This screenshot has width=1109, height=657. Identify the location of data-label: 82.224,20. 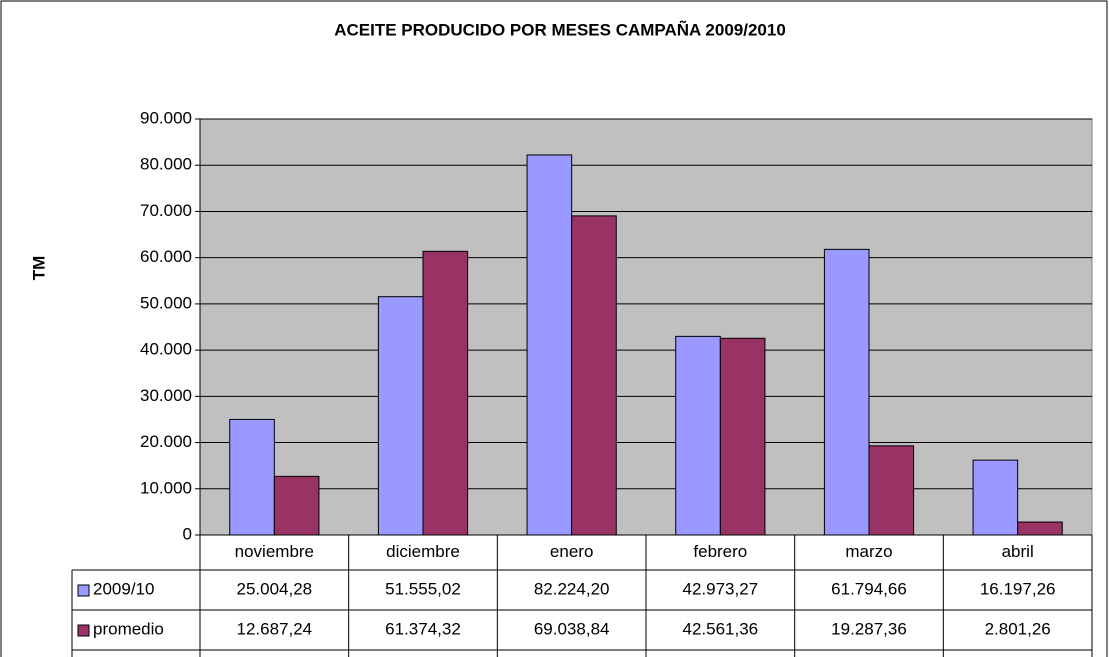
(572, 588).